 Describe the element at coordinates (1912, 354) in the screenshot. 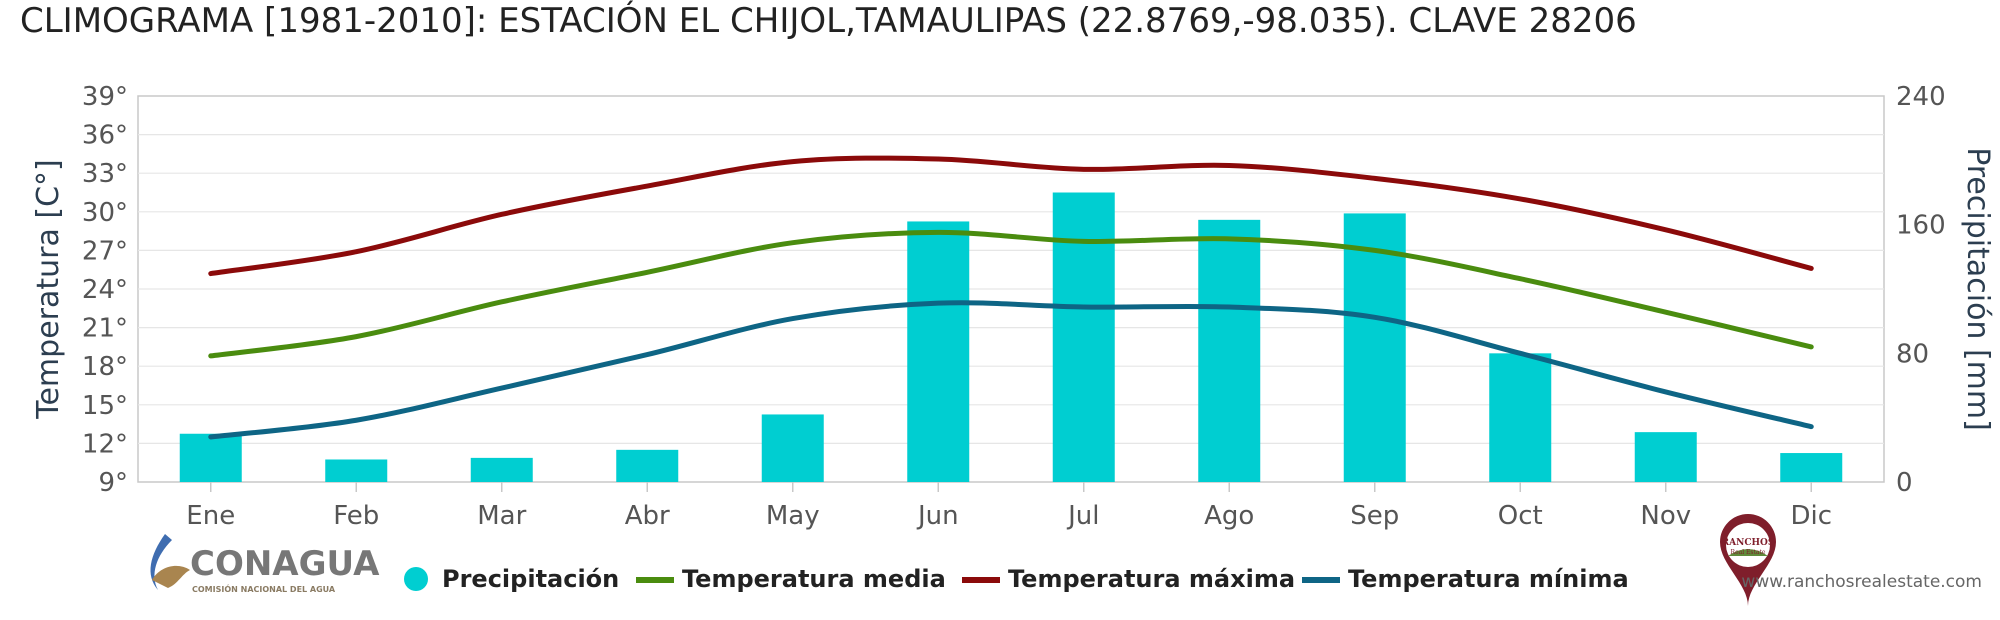

I see `right-tick-label: 80` at that location.